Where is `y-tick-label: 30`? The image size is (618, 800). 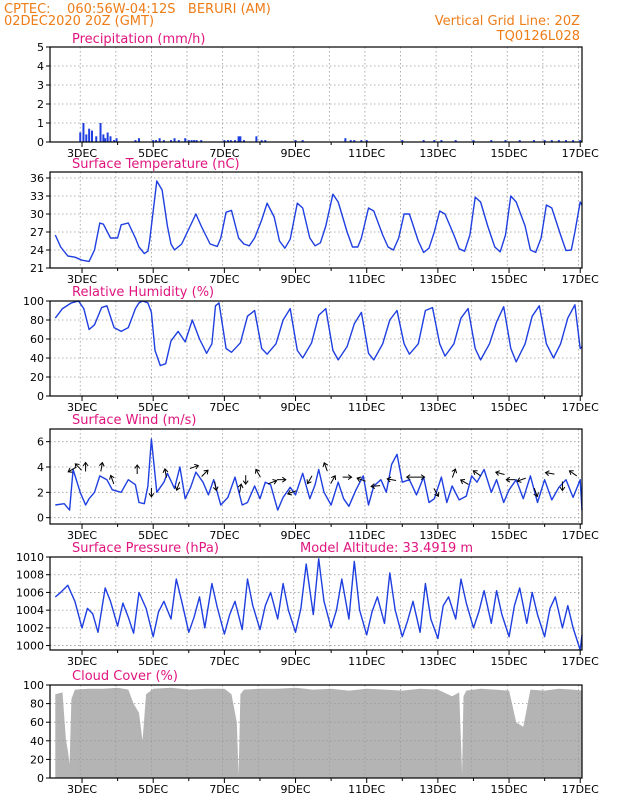 y-tick-label: 30 is located at coordinates (37, 214).